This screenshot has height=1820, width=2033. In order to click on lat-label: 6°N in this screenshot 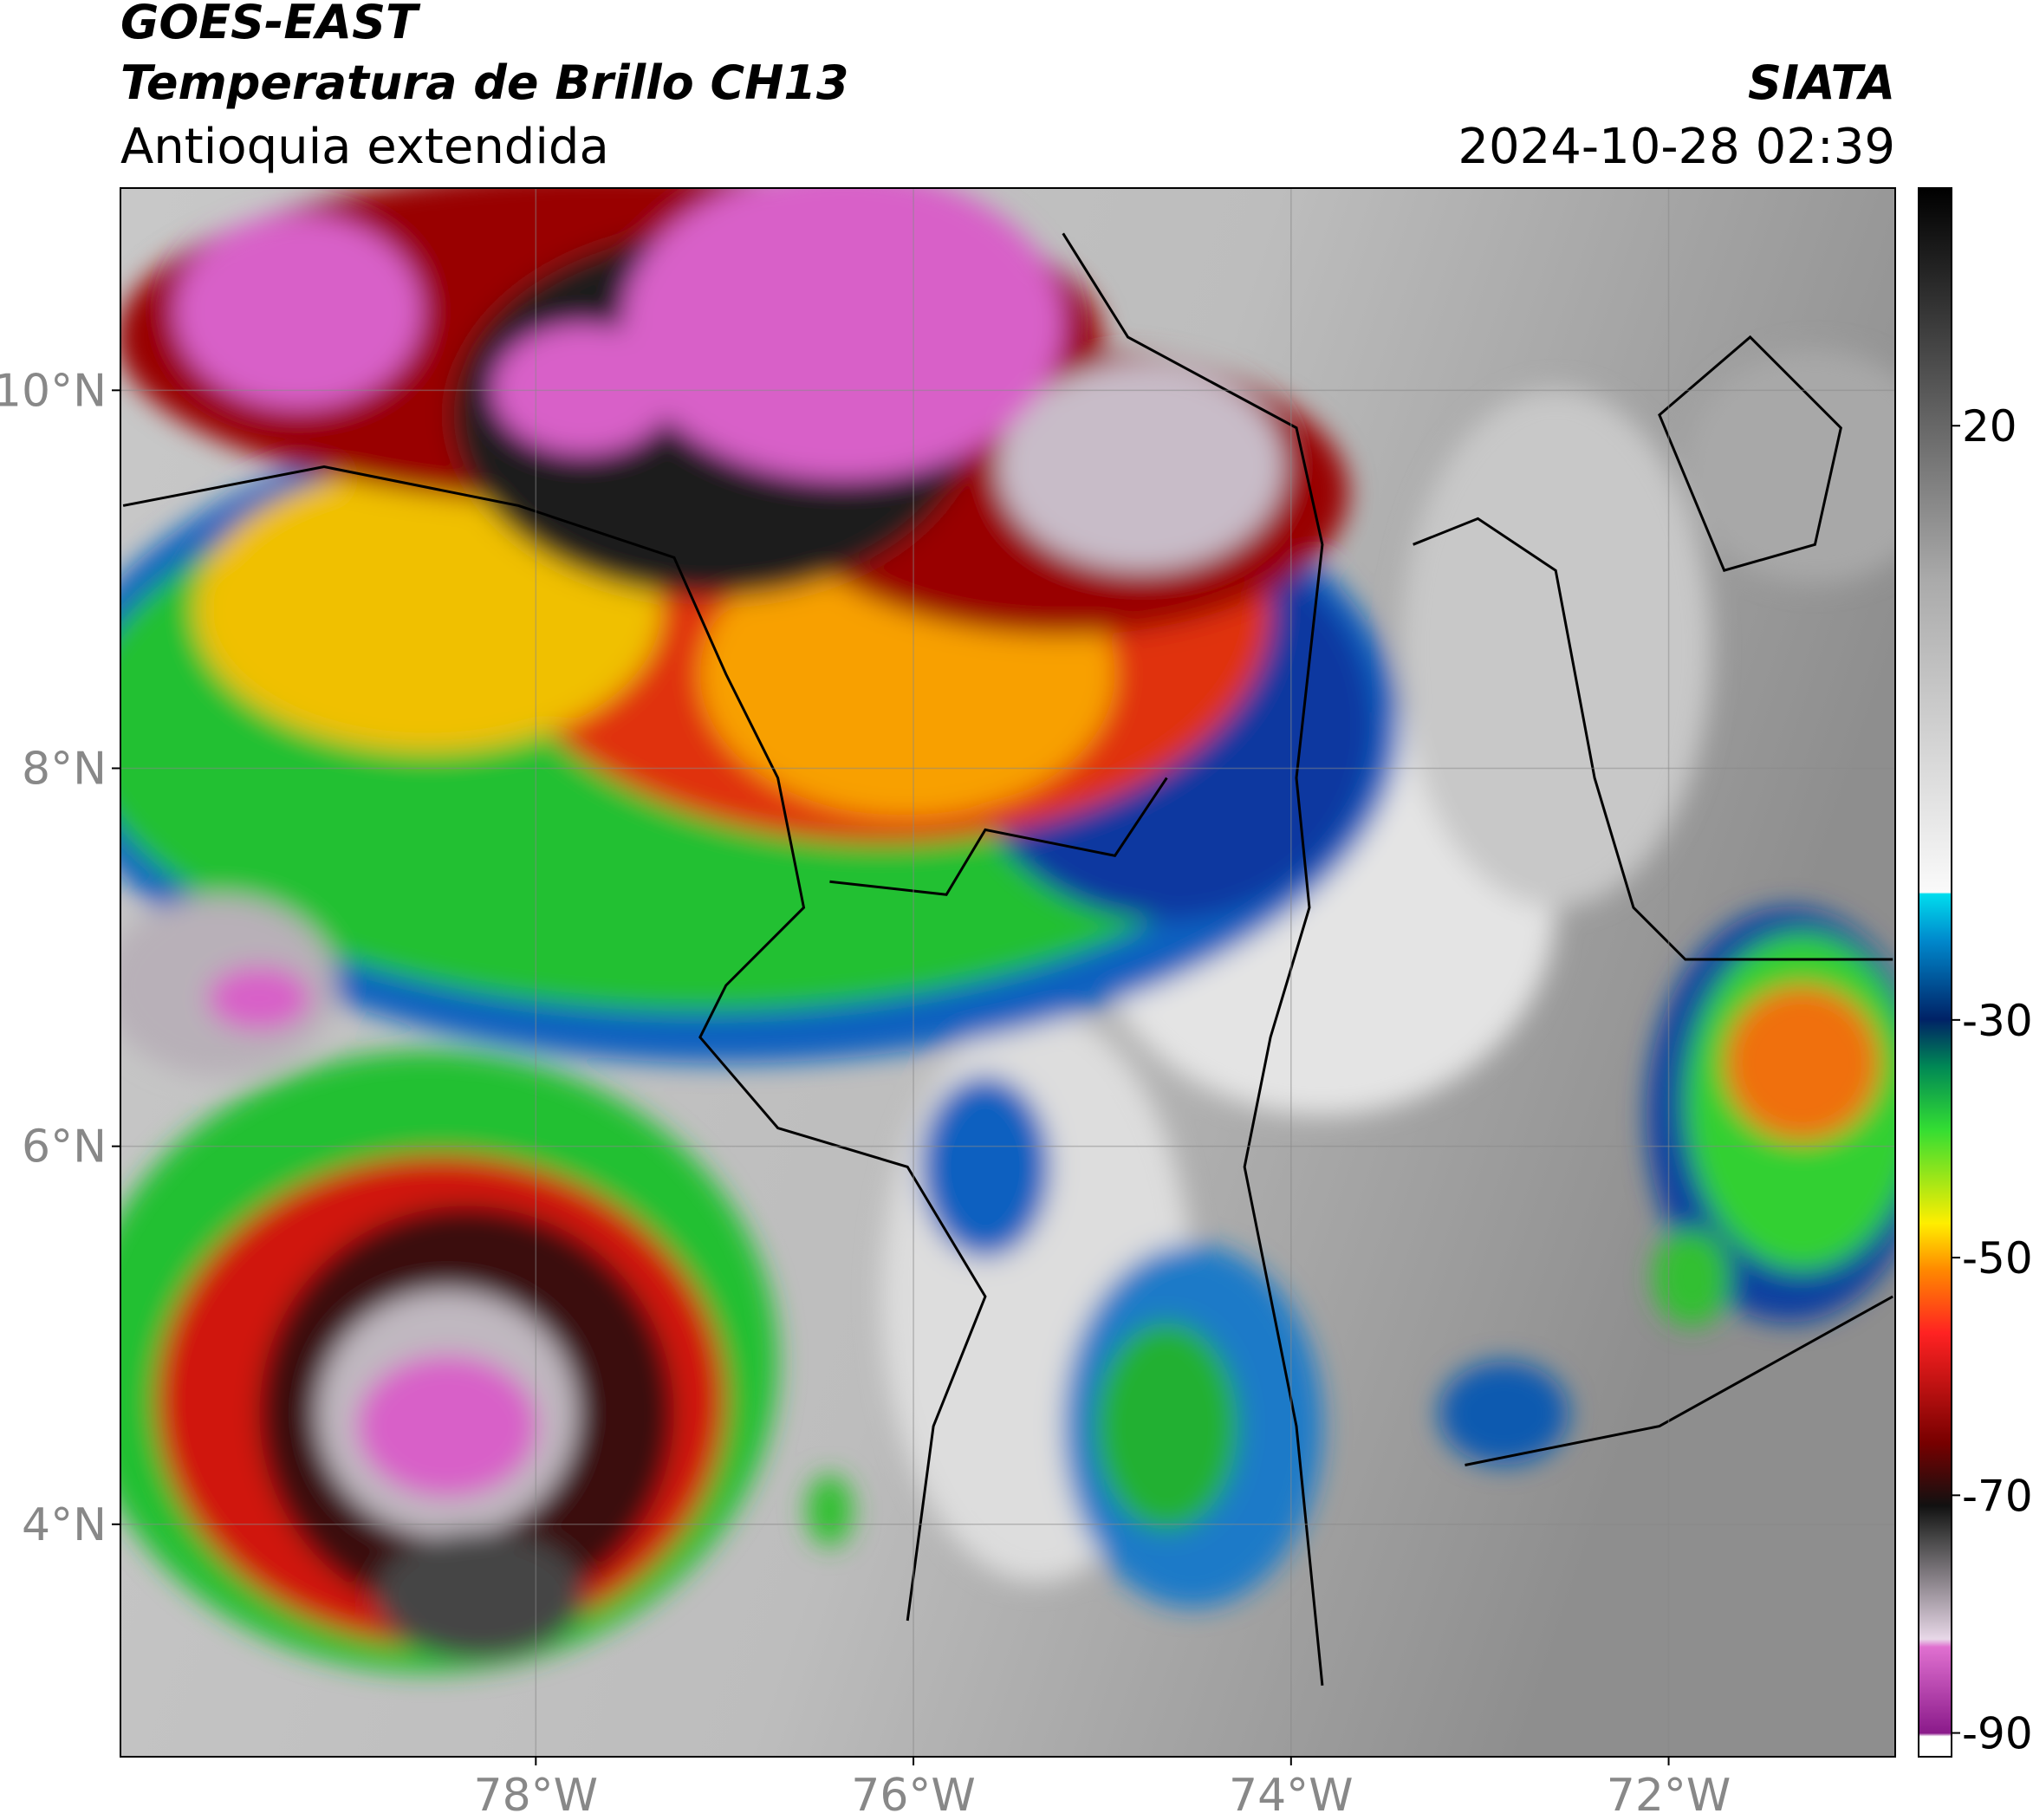, I will do `click(64, 1147)`.